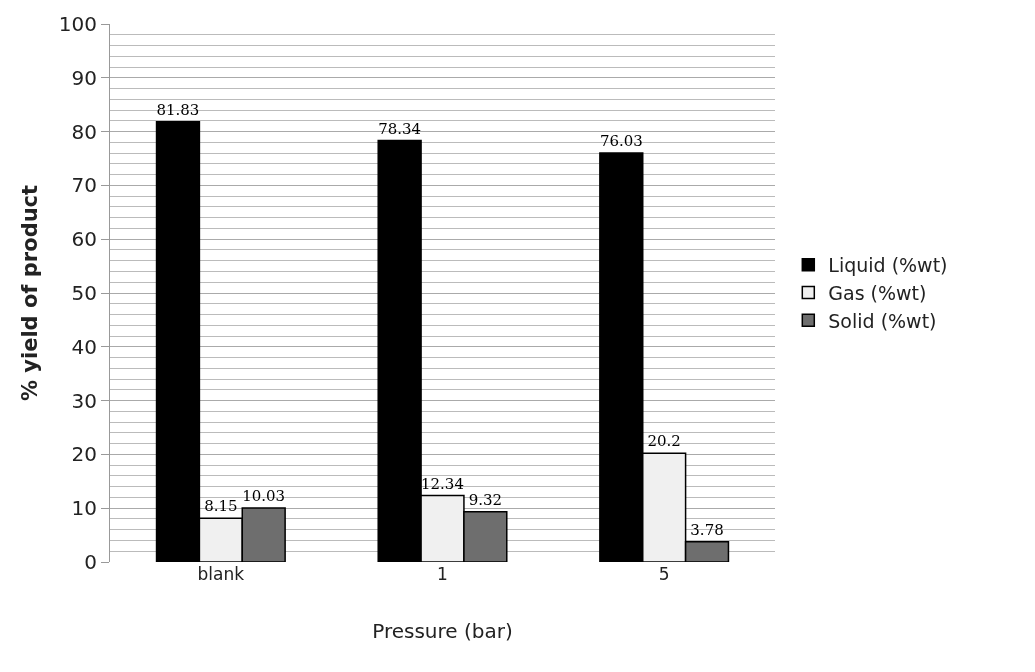  What do you see at coordinates (442, 574) in the screenshot?
I see `x-tick-label: 1` at bounding box center [442, 574].